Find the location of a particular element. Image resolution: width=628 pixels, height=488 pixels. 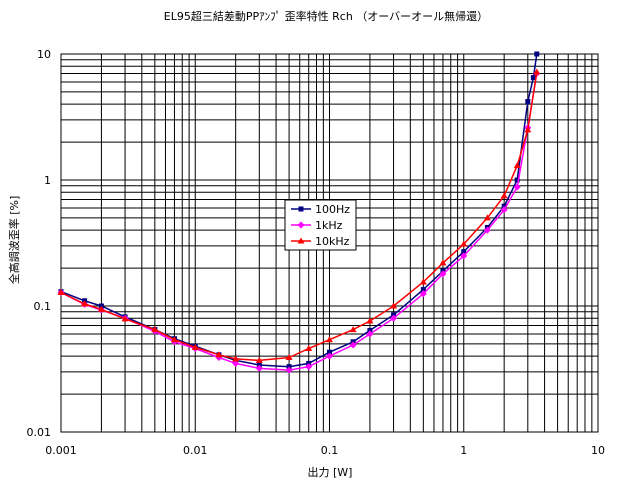

y-tick-label: 0.01 is located at coordinates (39, 432).